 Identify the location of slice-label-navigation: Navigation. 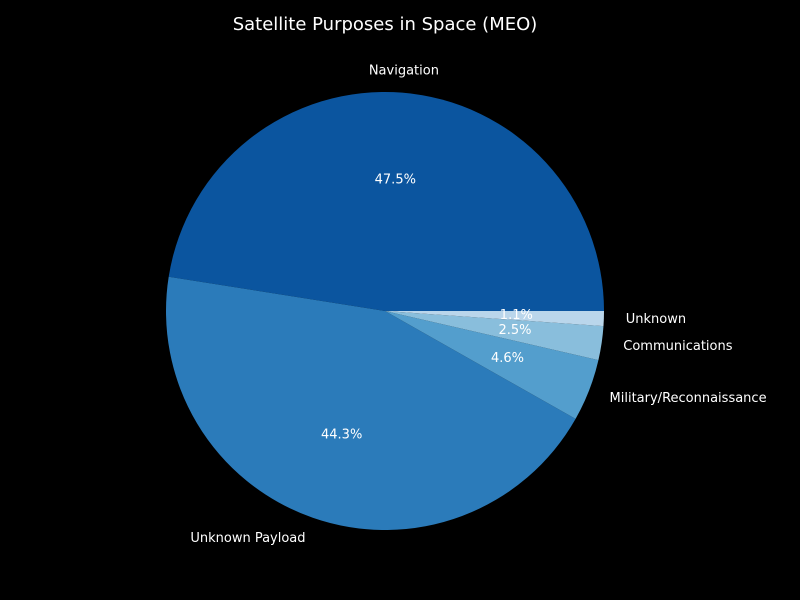
(404, 70).